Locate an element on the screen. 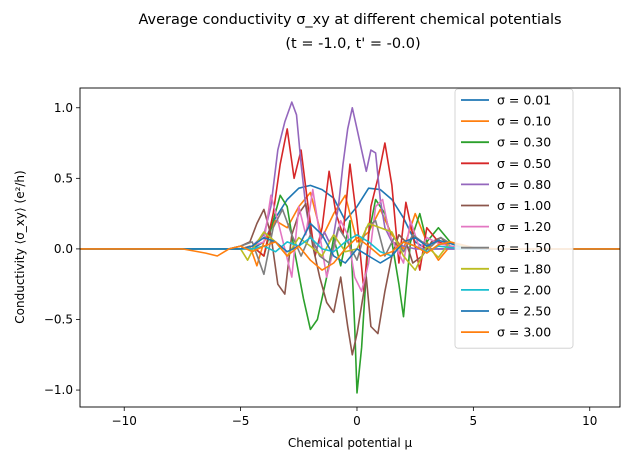 The image size is (630, 465). legend-label: σ = 1.00 is located at coordinates (524, 205).